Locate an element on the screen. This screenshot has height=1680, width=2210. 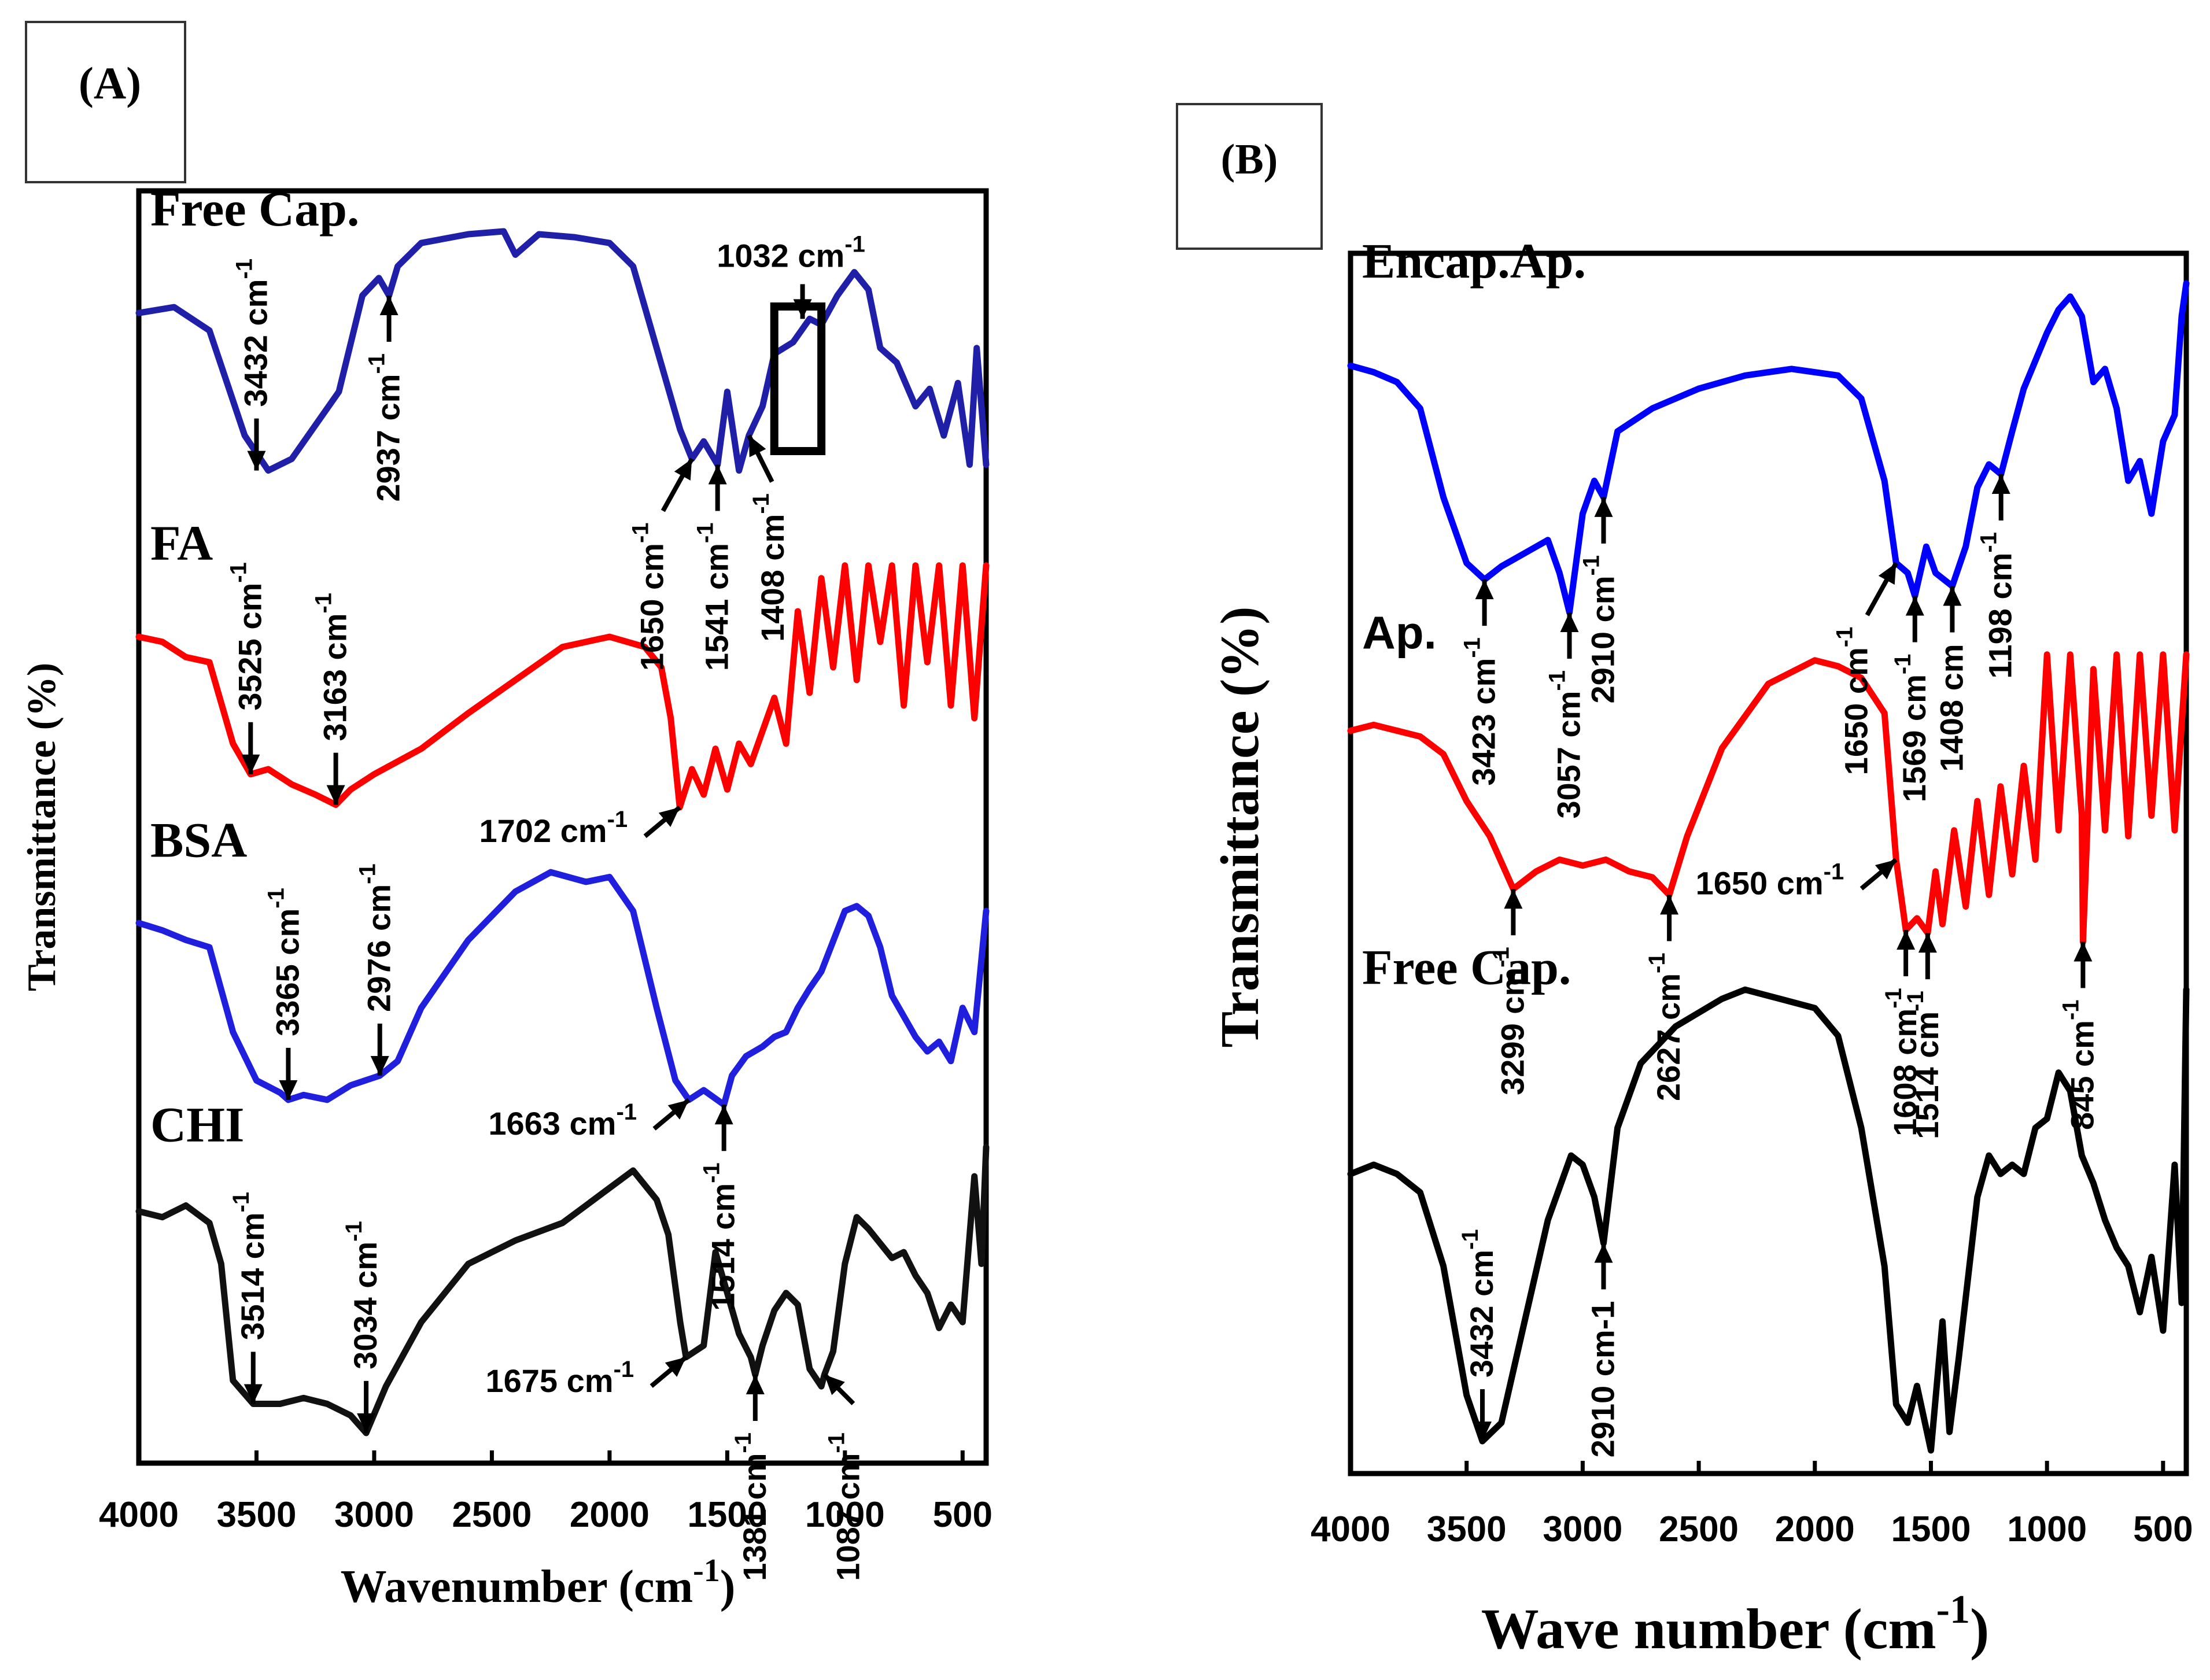
panel-b-free-cap-trace is located at coordinates (1769, 1220).